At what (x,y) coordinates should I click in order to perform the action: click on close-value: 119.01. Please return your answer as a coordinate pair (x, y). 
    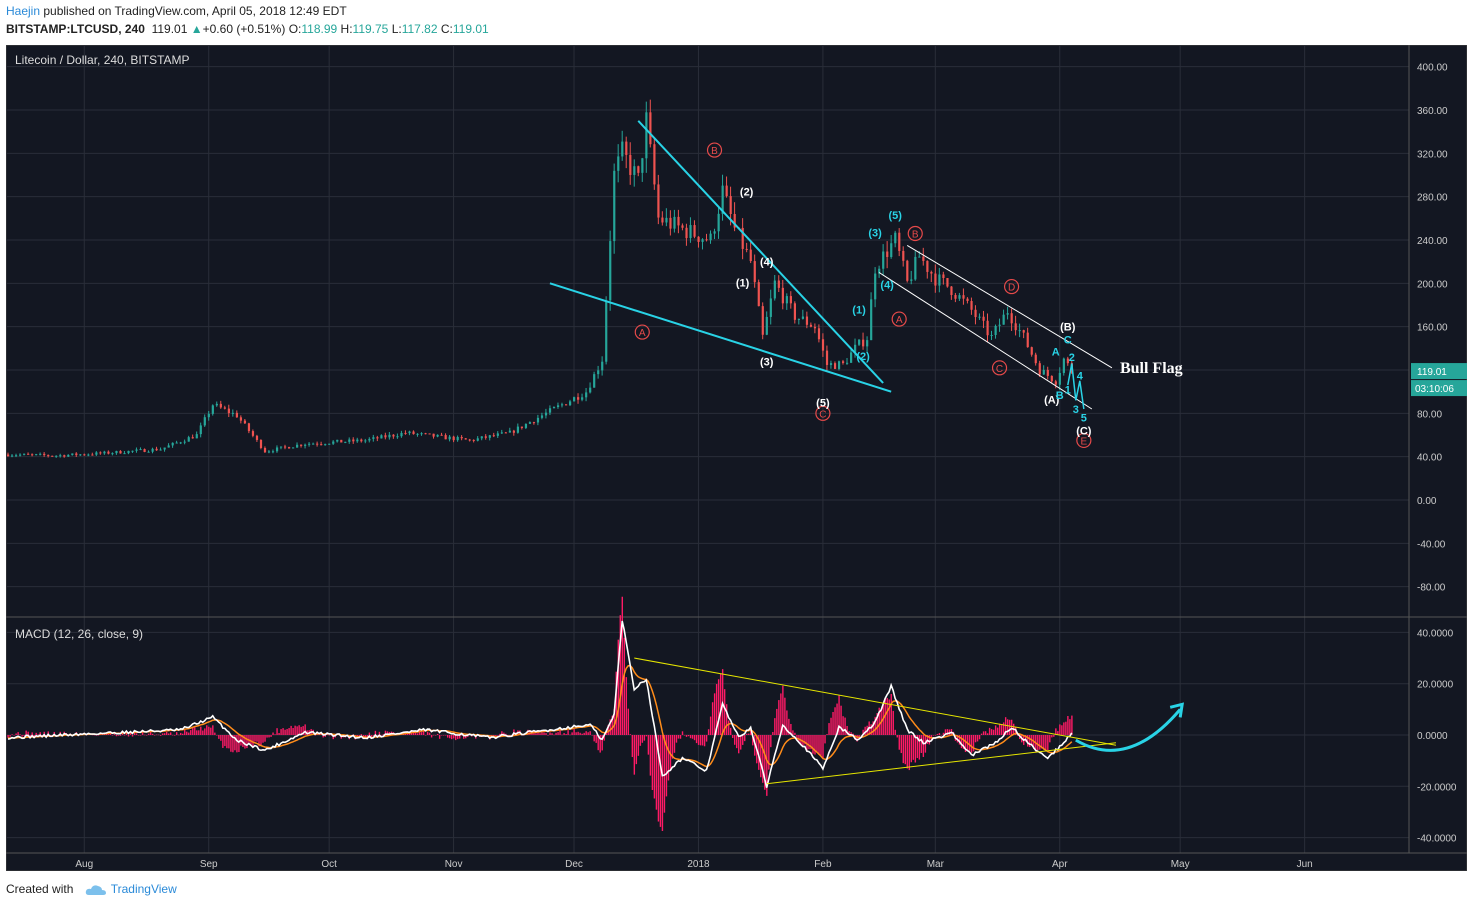
    Looking at the image, I should click on (470, 29).